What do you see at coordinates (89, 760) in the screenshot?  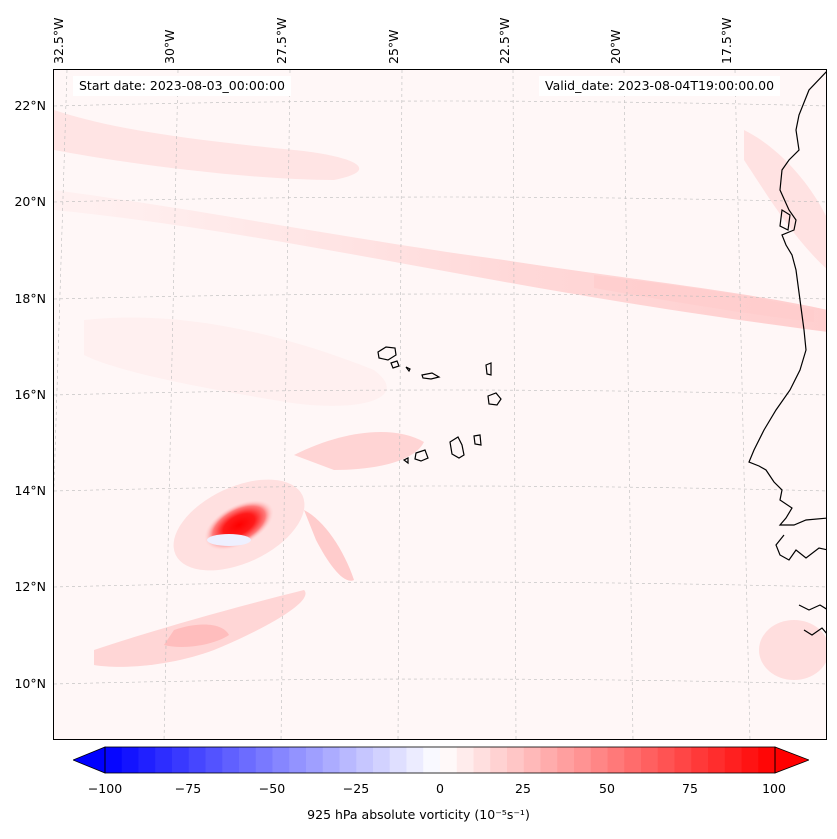 I see `colorbar-min-extension` at bounding box center [89, 760].